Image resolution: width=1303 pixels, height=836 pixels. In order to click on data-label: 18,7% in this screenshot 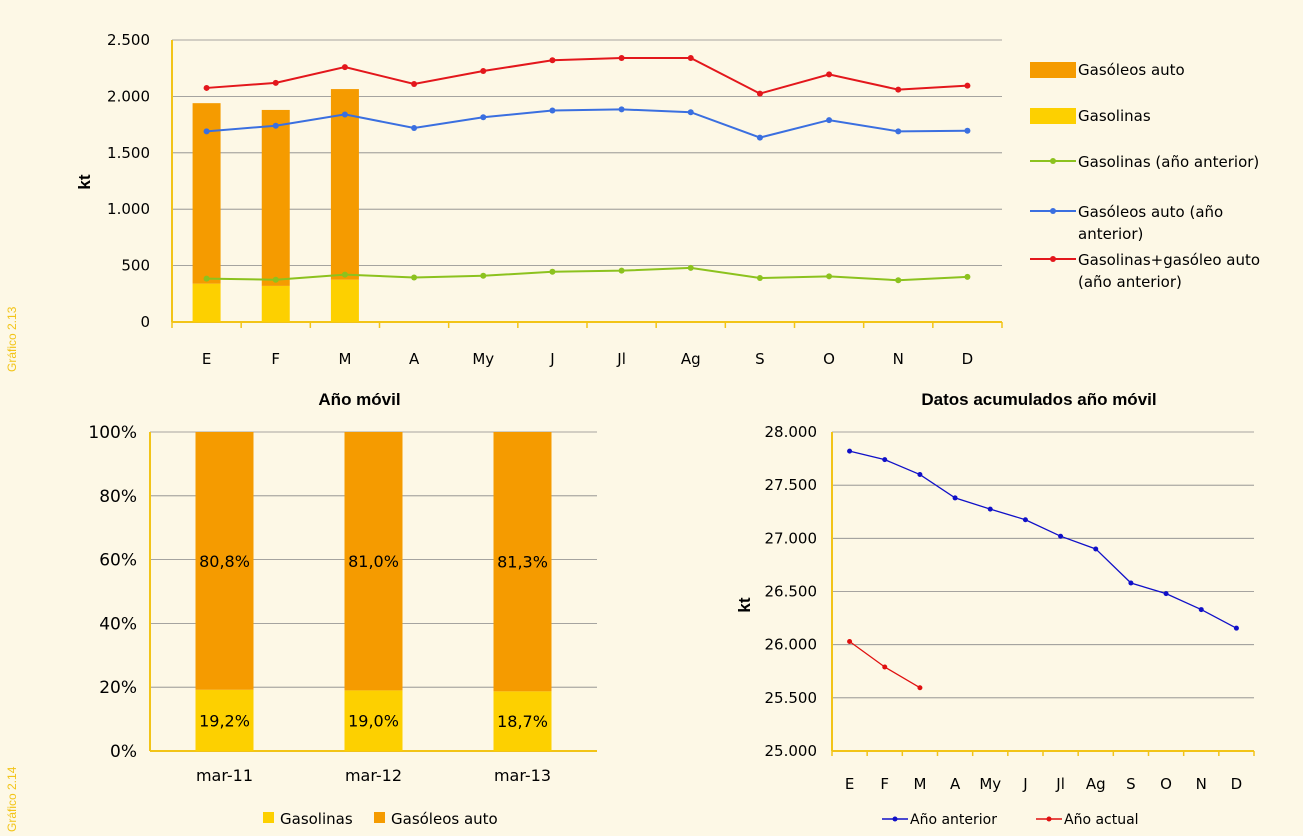, I will do `click(522, 721)`.